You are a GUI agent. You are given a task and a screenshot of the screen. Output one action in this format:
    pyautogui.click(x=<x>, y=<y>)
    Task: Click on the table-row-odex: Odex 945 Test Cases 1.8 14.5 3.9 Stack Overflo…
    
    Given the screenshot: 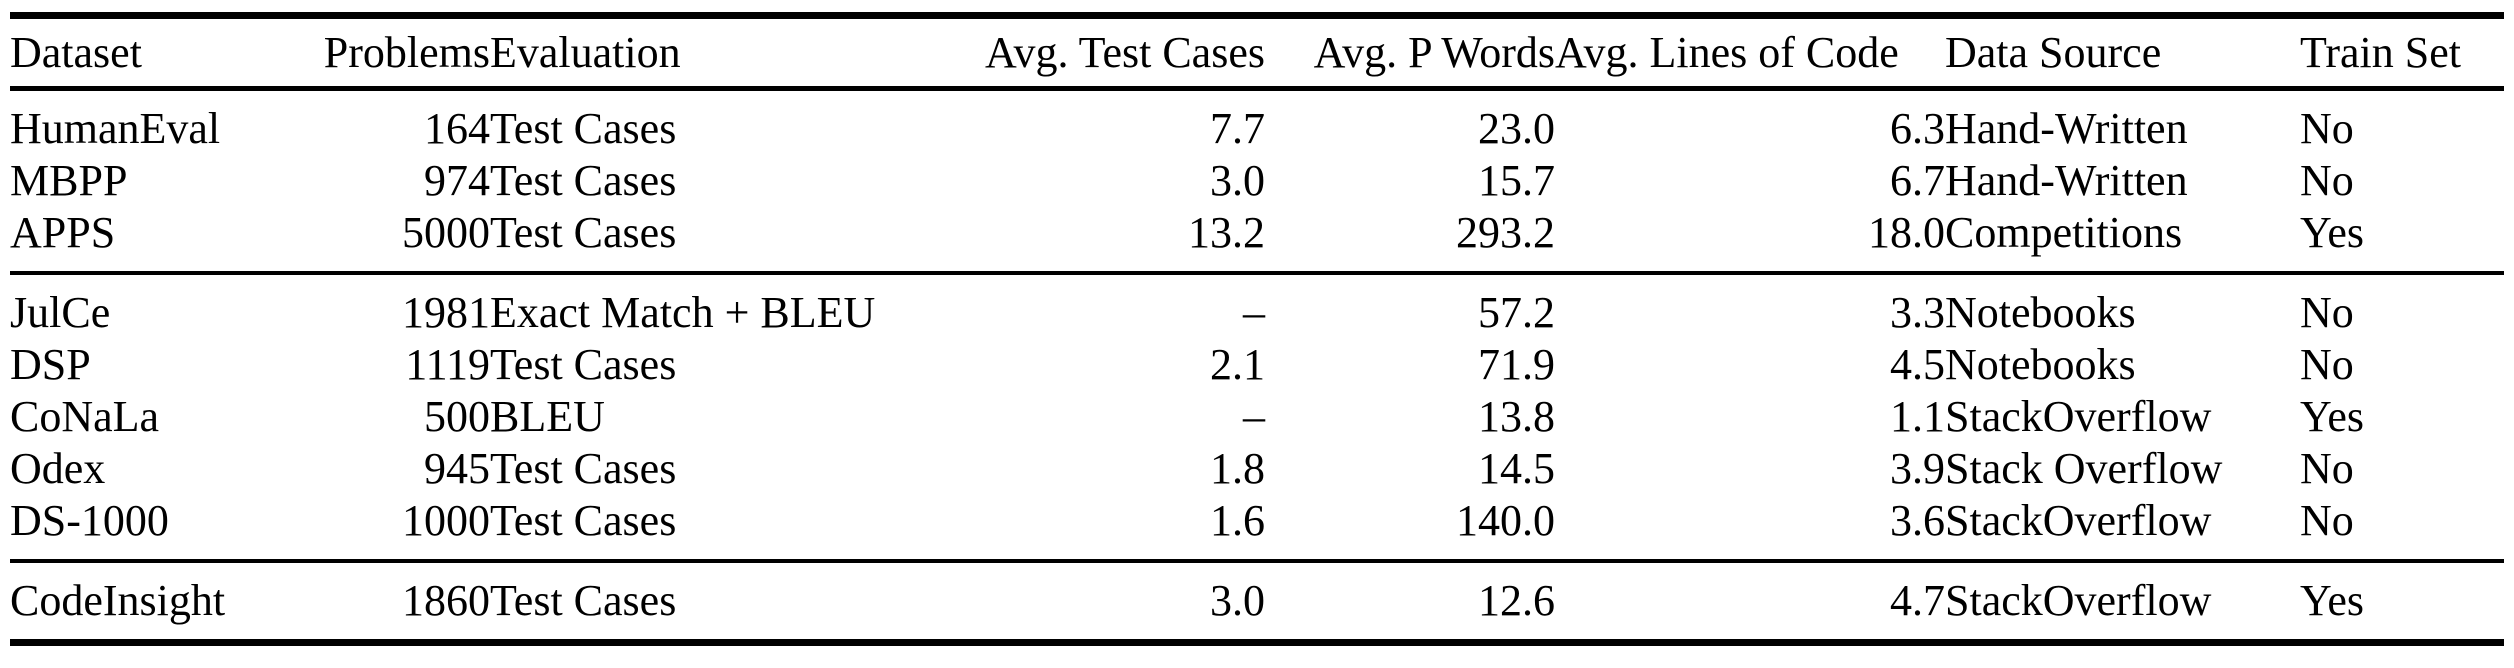 What is the action you would take?
    pyautogui.click(x=1257, y=469)
    